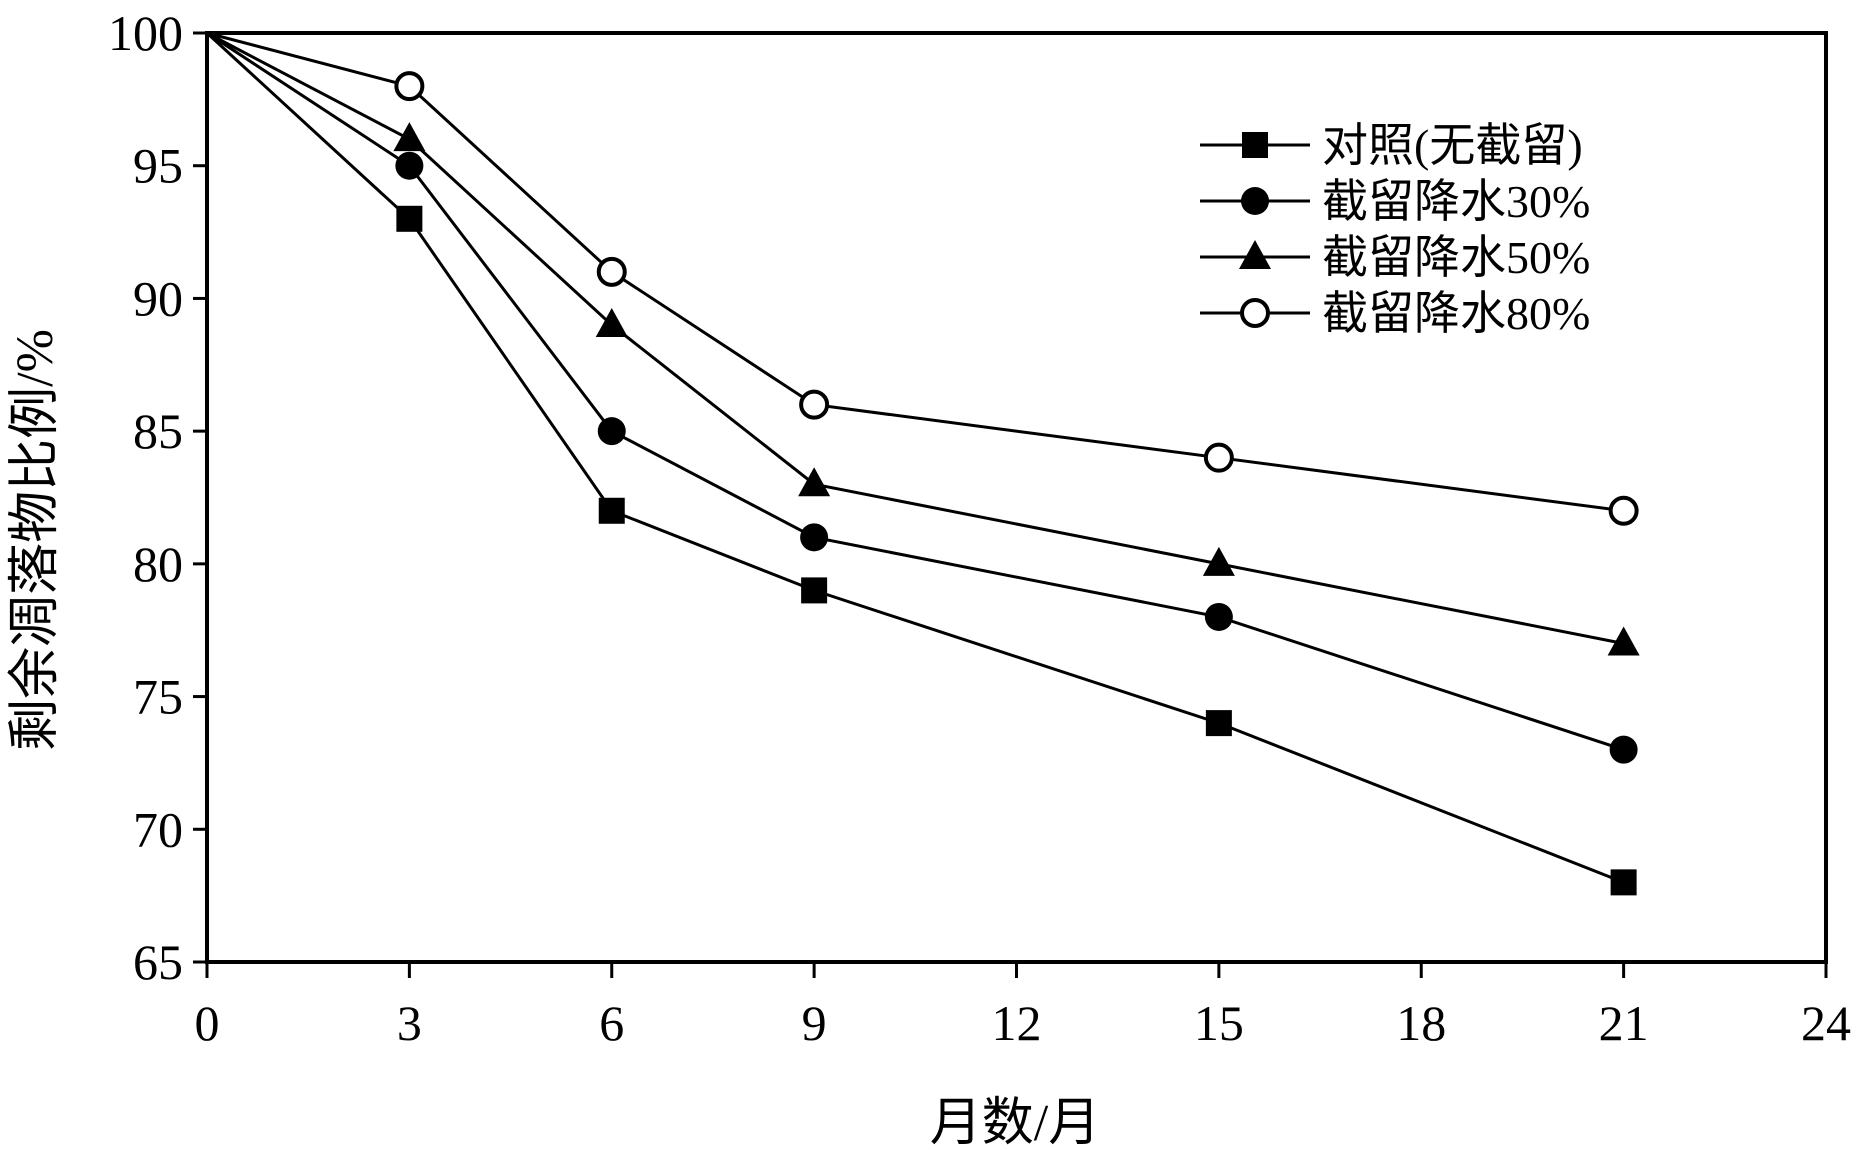  Describe the element at coordinates (158, 962) in the screenshot. I see `y-tick-label: 65` at that location.